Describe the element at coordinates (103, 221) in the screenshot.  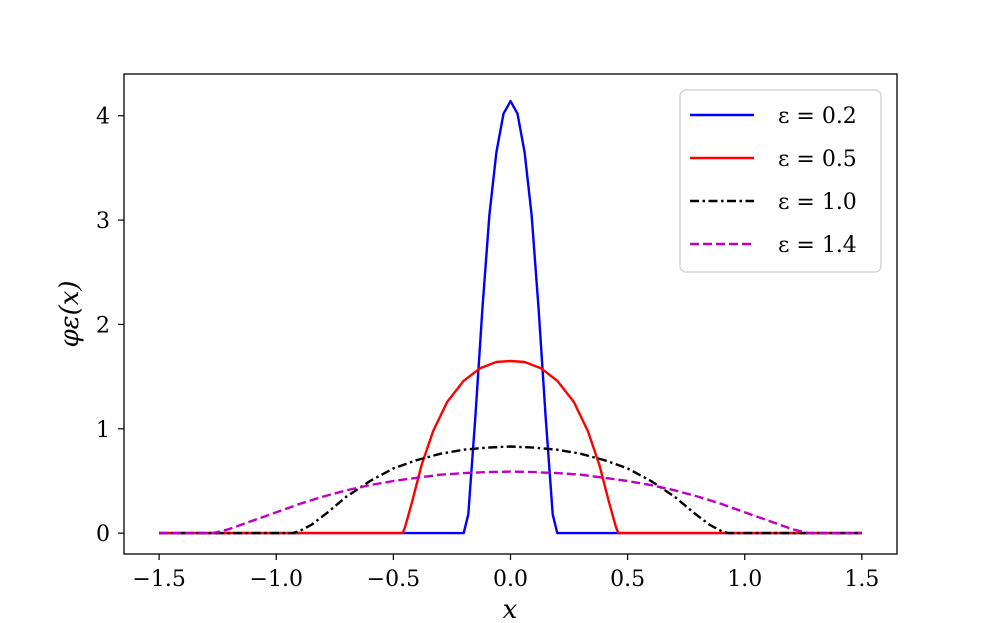
I see `y-tick-label: 3` at that location.